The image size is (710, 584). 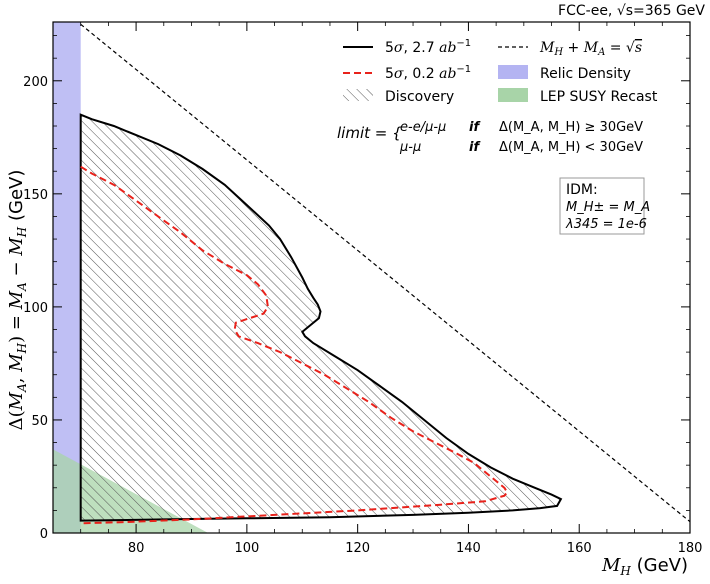 I want to click on y-axis-label: Δ(MA, MH) = MA − MH (GeV), so click(x=17, y=300).